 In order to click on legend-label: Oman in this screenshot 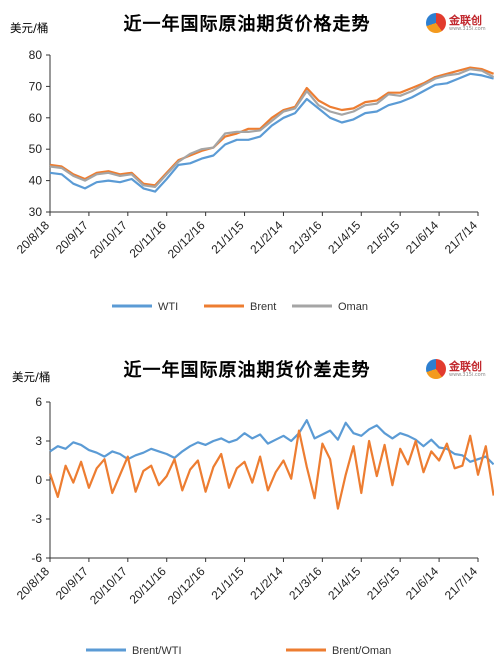, I will do `click(353, 307)`.